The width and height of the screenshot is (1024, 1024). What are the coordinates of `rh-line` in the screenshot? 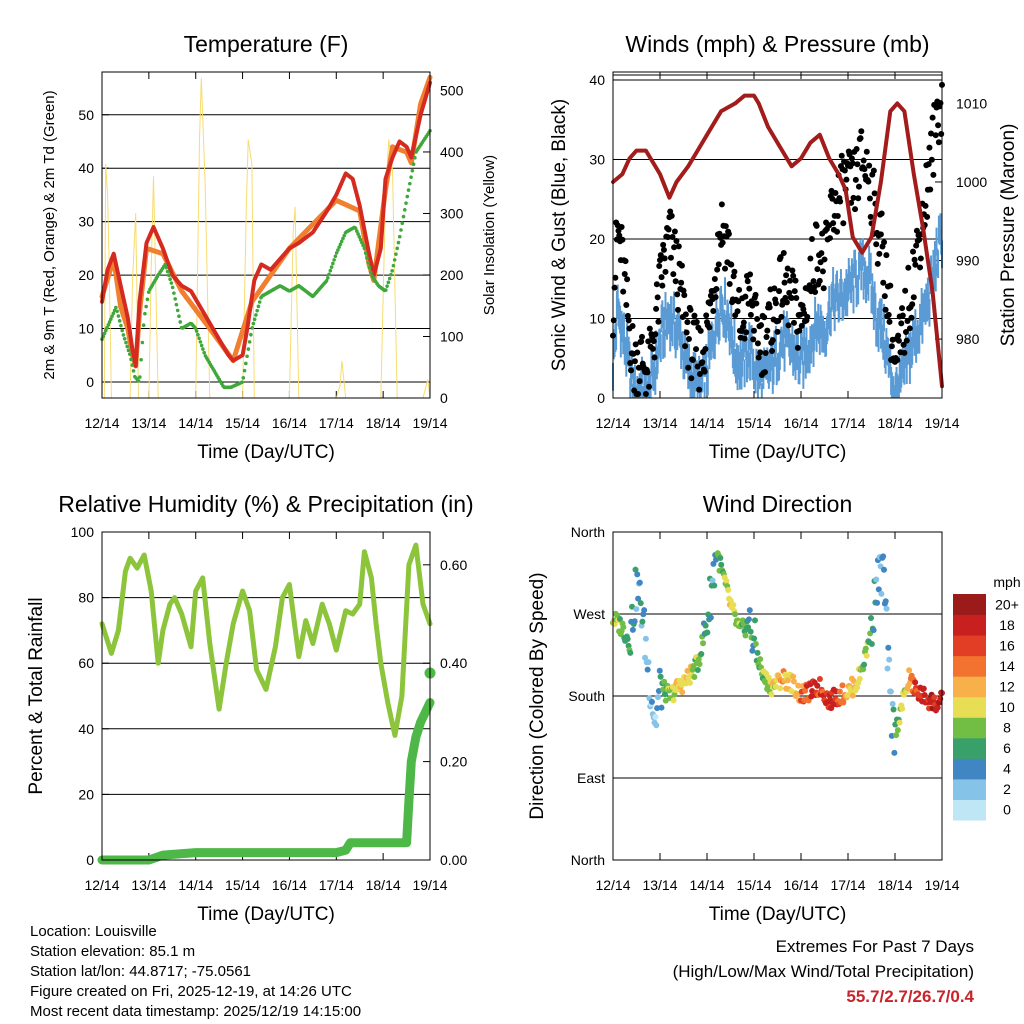 It's located at (266, 640).